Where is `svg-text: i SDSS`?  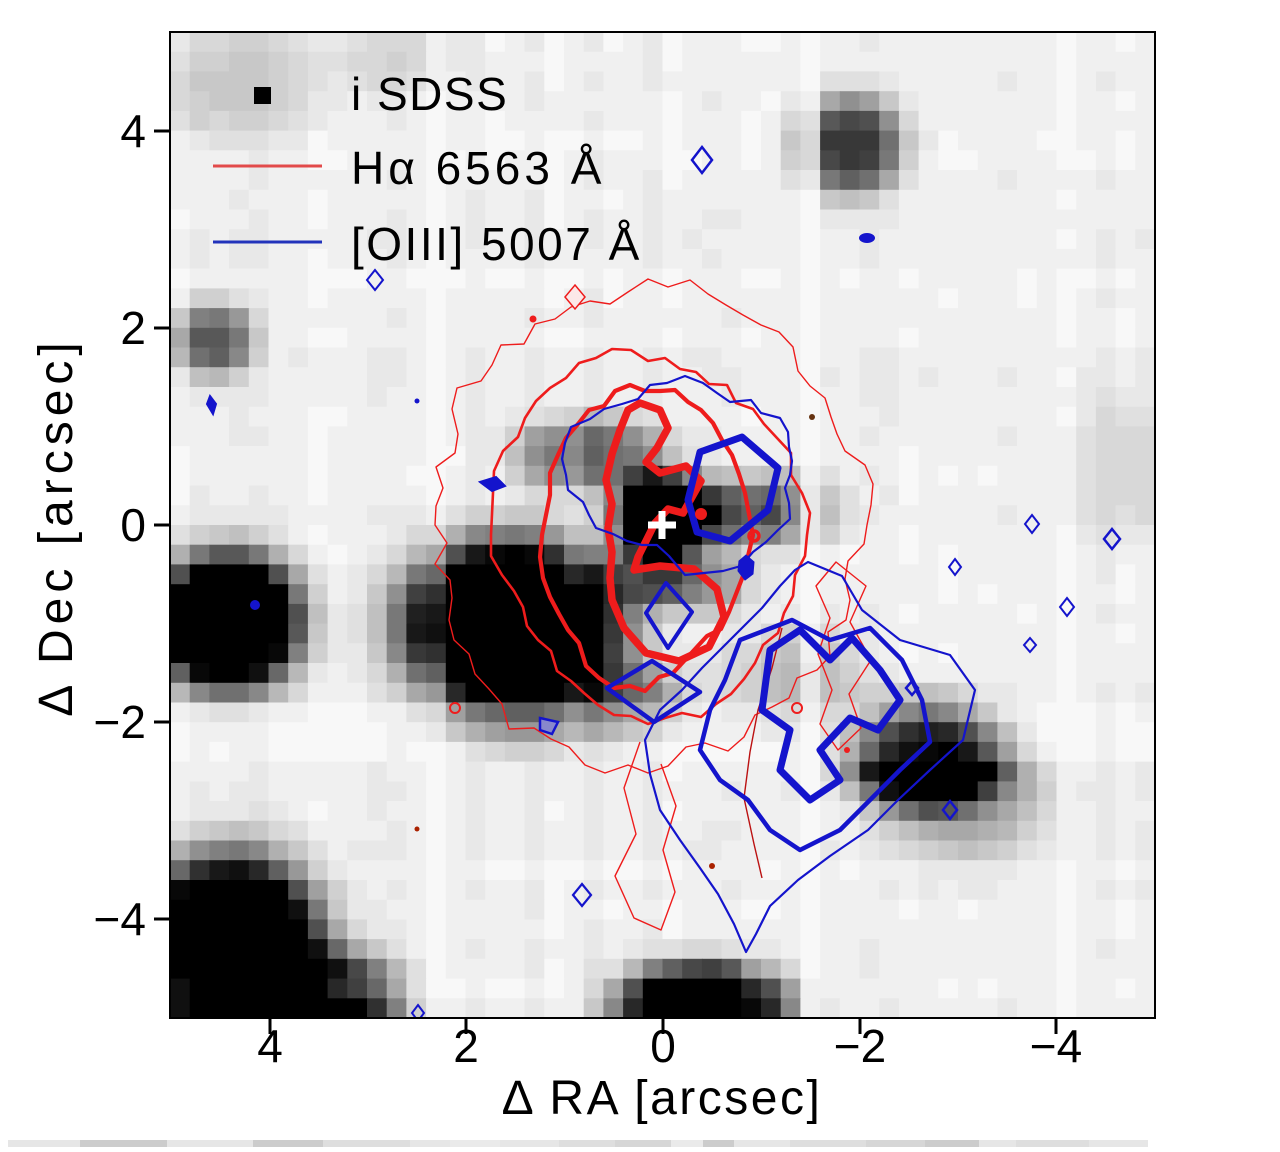
svg-text: i SDSS is located at coordinates (429, 94).